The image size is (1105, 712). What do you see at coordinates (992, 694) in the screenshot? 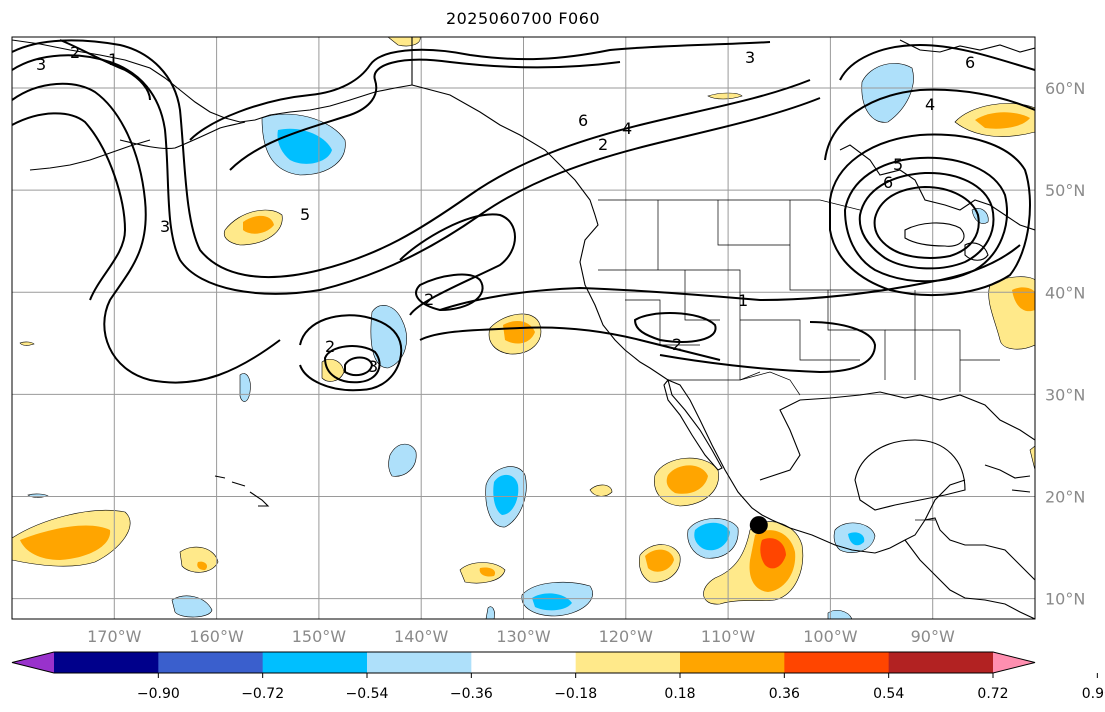
I see `colorbar-tick-label: 0.72` at bounding box center [992, 694].